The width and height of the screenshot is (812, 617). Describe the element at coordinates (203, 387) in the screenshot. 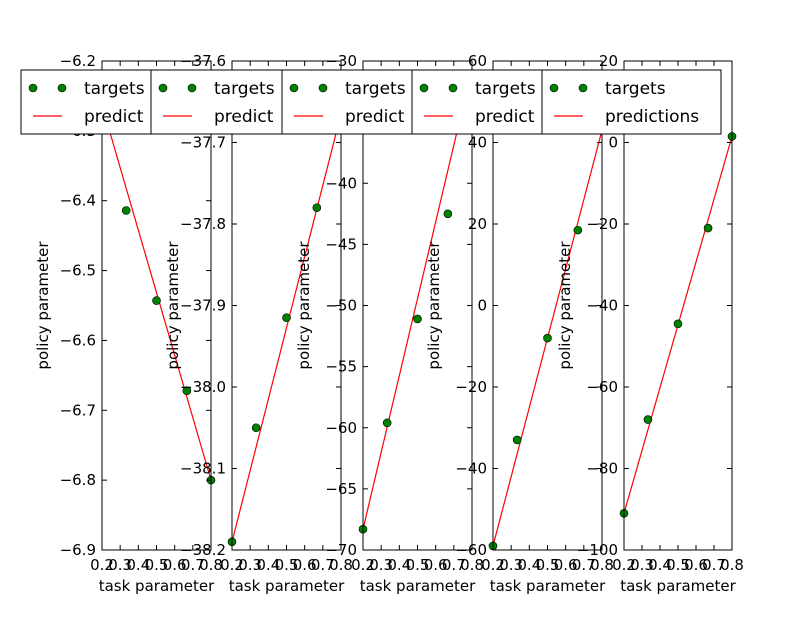

I see `y-tick-label: −38.0` at that location.